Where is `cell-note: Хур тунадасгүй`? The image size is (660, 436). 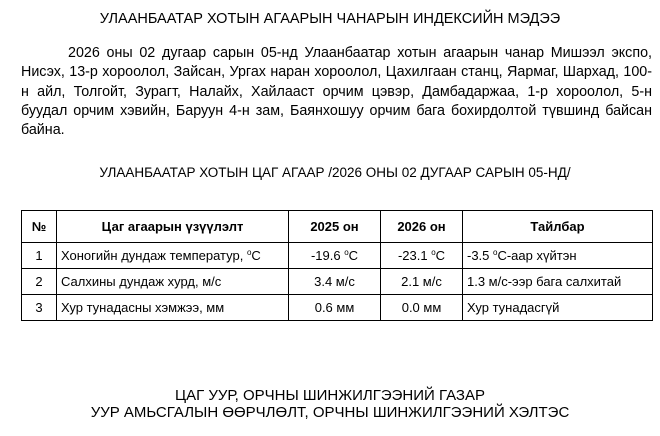
cell-note: Хур тунадасгүй is located at coordinates (557, 307).